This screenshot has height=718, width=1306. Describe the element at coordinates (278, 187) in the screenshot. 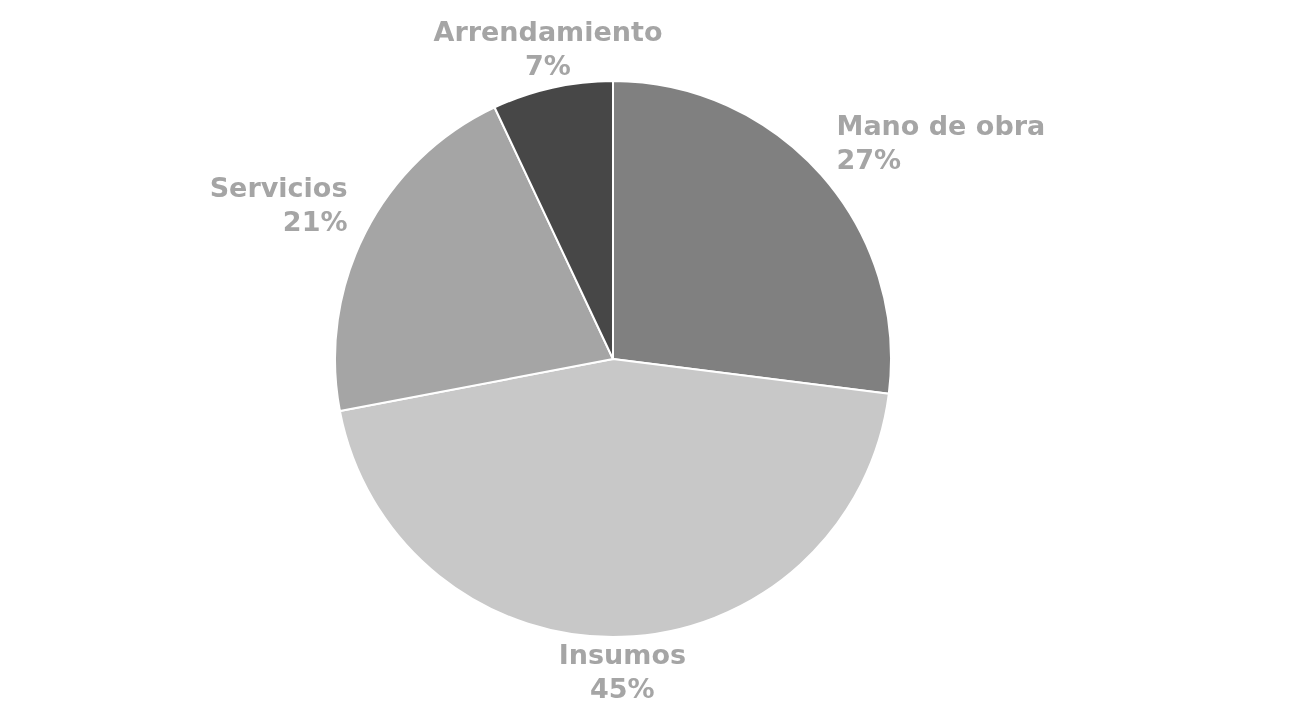

I see `slice-label: Servicios` at that location.